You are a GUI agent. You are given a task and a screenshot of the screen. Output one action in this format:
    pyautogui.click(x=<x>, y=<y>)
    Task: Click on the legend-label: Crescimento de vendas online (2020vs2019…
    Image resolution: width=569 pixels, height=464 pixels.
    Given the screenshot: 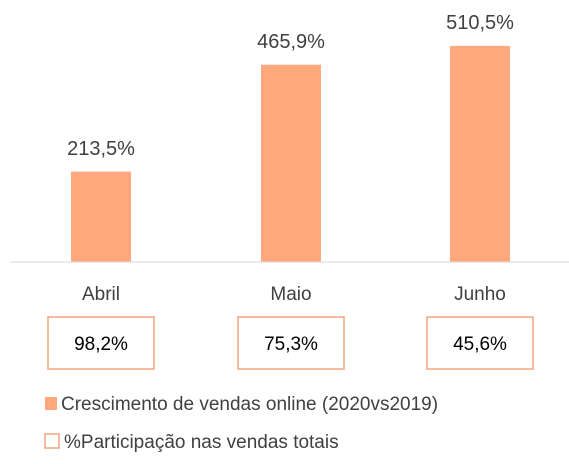 What is the action you would take?
    pyautogui.click(x=249, y=404)
    